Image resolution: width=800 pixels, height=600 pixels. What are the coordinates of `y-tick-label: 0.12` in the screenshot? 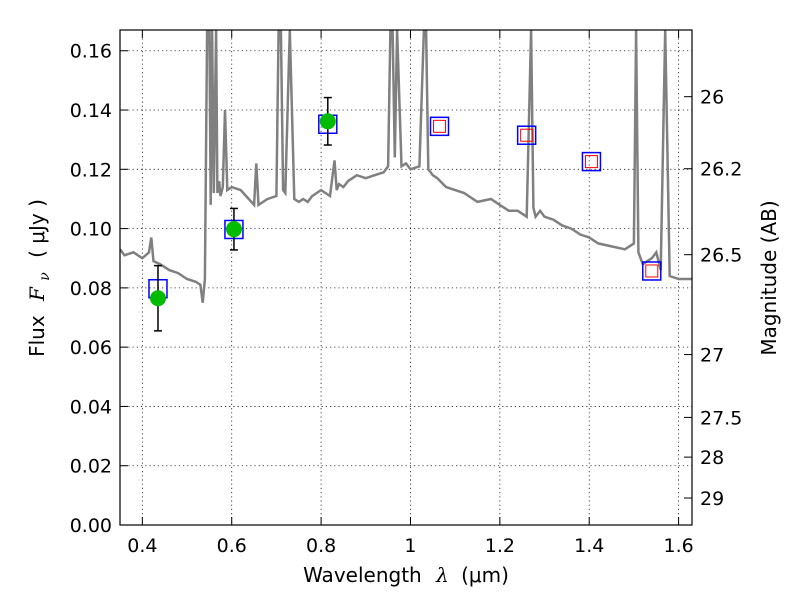 It's located at (91, 170).